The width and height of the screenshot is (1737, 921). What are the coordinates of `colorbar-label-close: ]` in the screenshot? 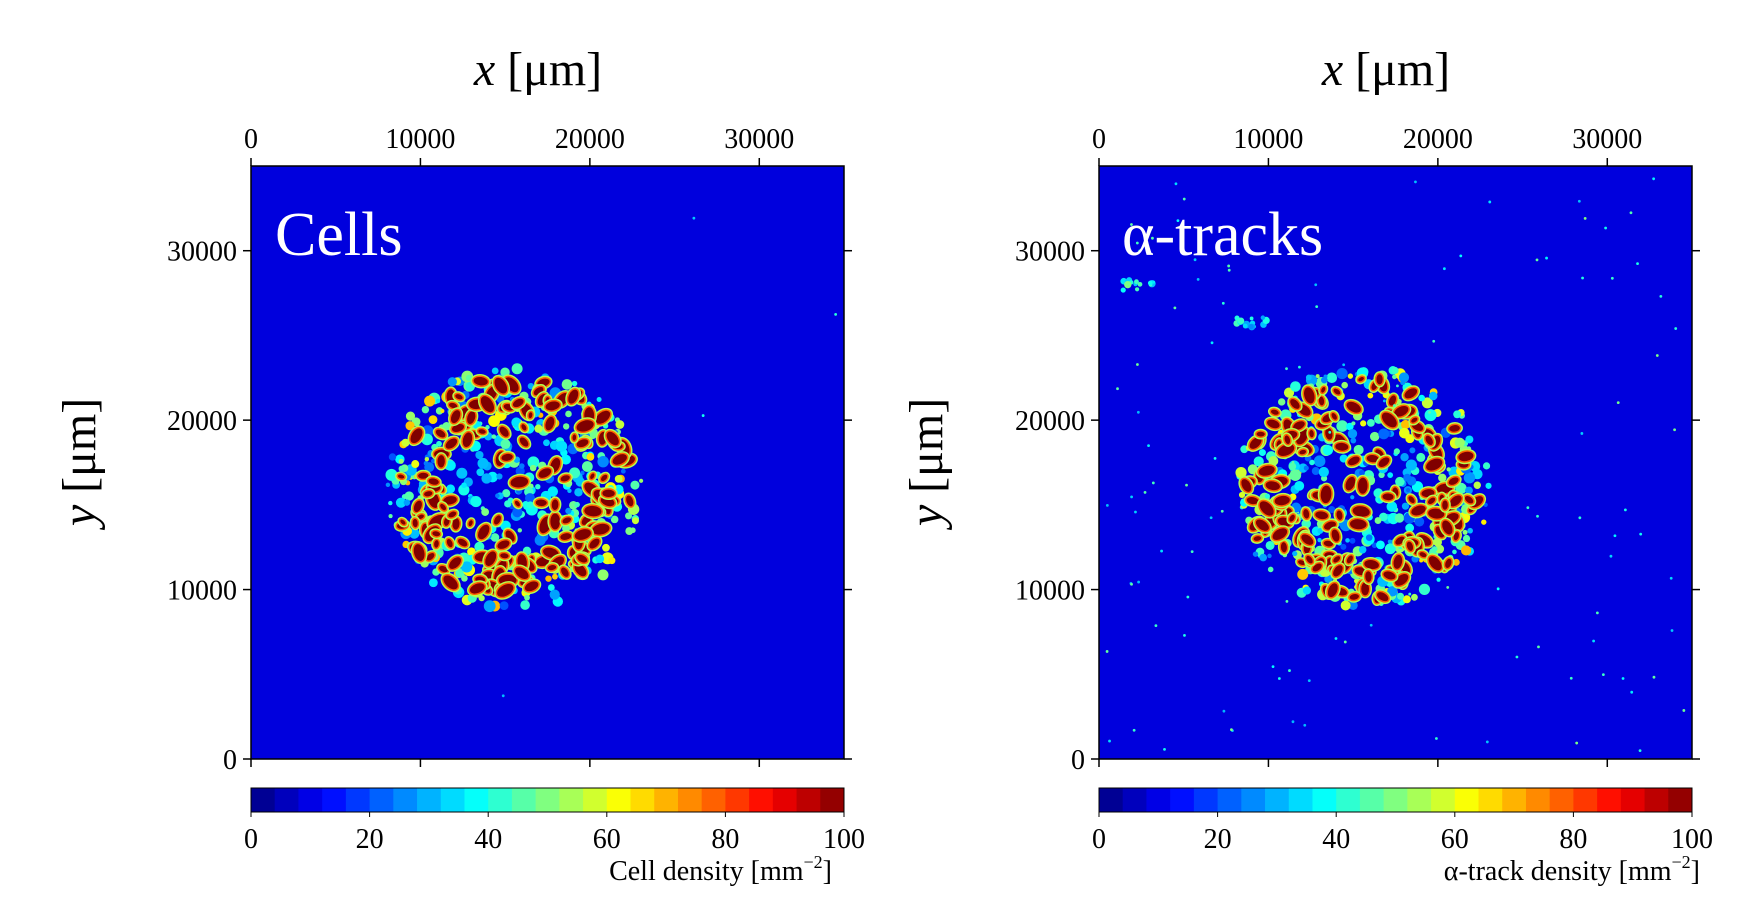 It's located at (827, 871).